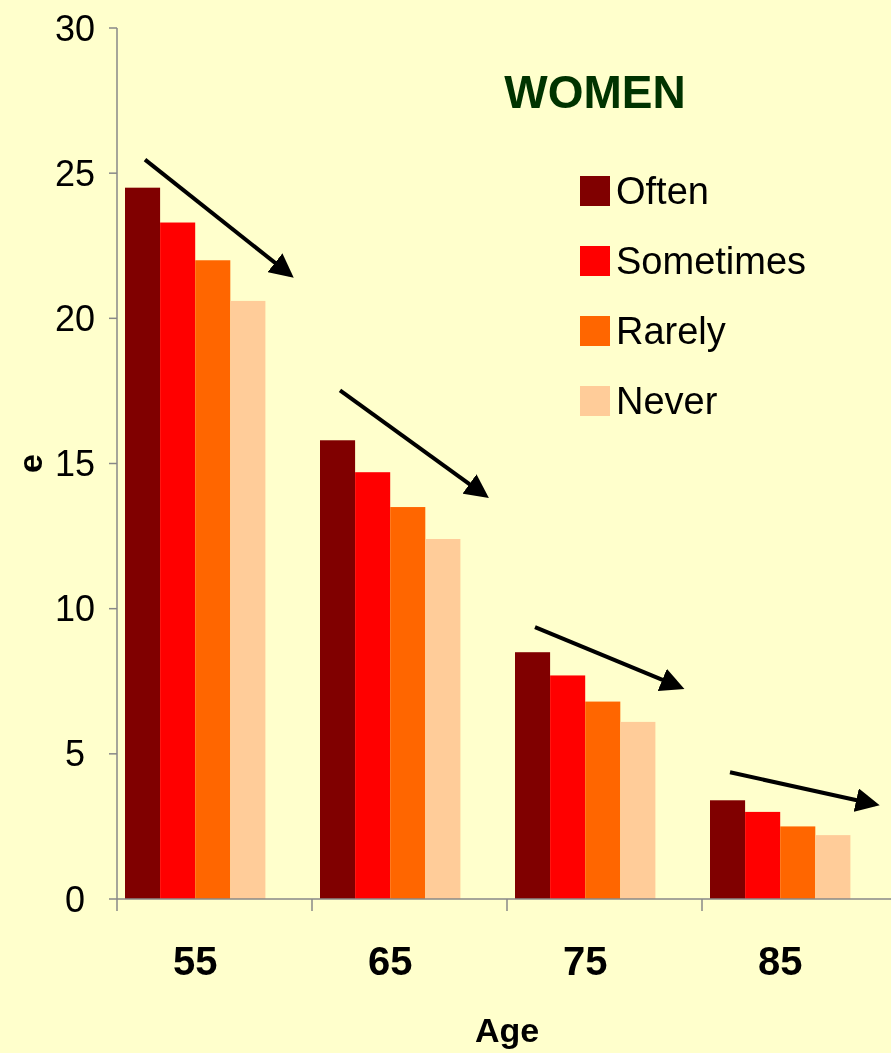 Image resolution: width=891 pixels, height=1053 pixels. I want to click on x-tick-label: 65, so click(390, 961).